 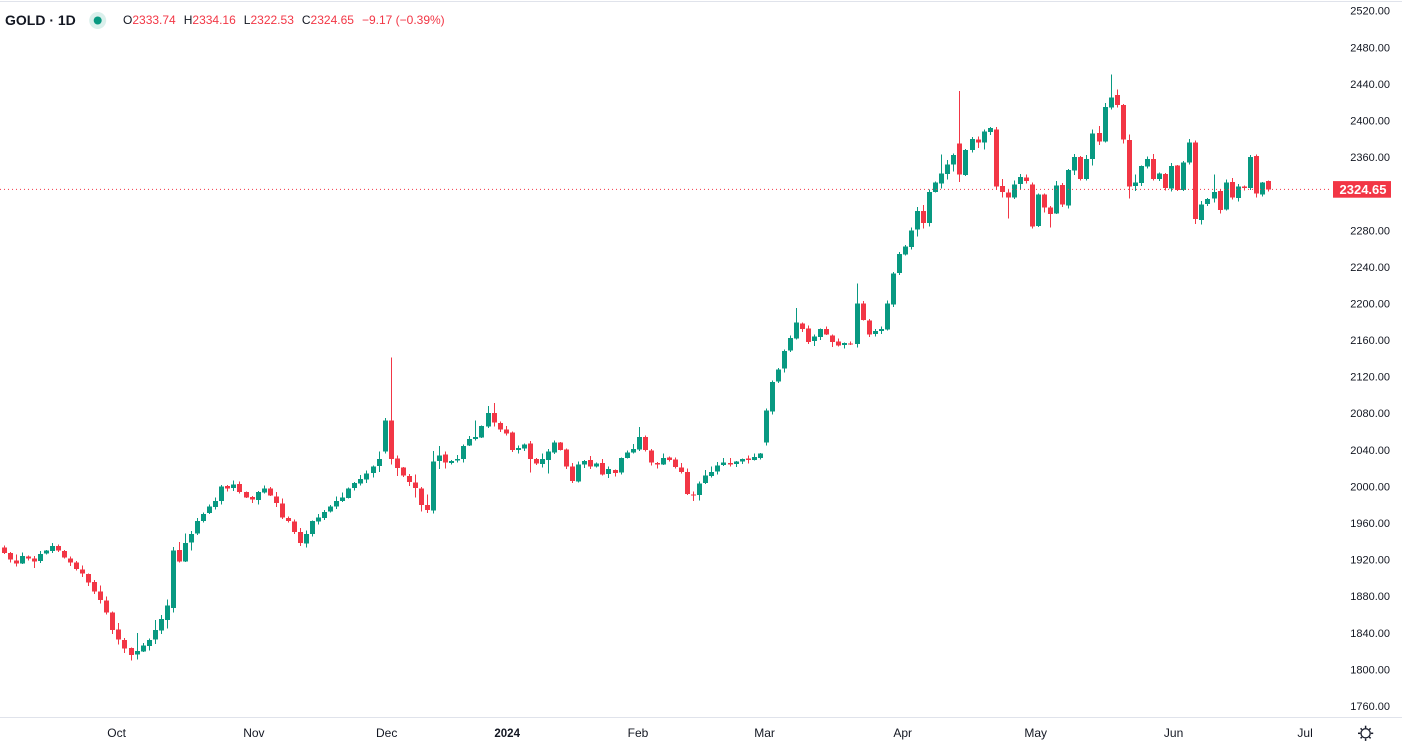 I want to click on svg-text: 2400.00, so click(x=1370, y=122).